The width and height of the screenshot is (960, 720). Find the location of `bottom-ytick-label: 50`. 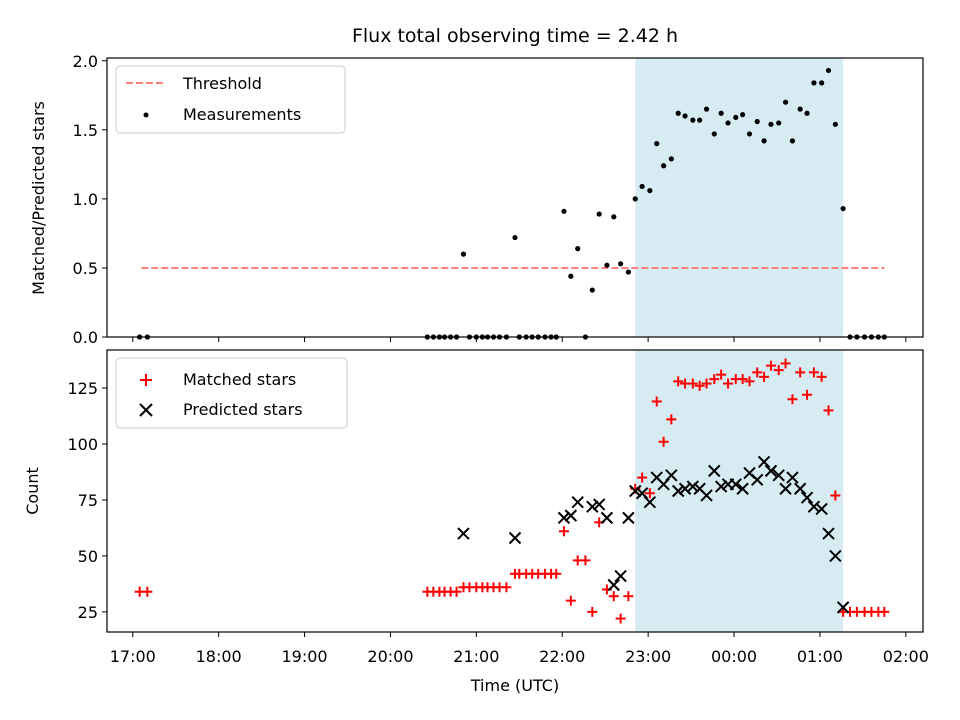

bottom-ytick-label: 50 is located at coordinates (88, 556).